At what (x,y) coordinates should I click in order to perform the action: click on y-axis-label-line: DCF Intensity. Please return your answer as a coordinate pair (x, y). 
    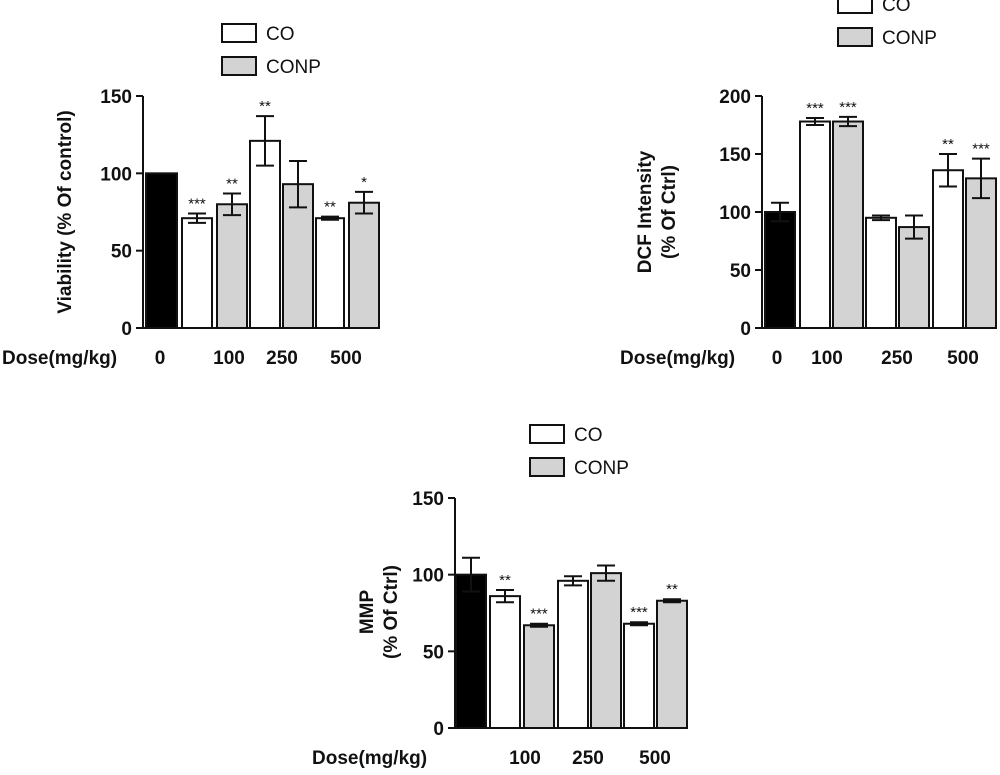
    Looking at the image, I should click on (645, 211).